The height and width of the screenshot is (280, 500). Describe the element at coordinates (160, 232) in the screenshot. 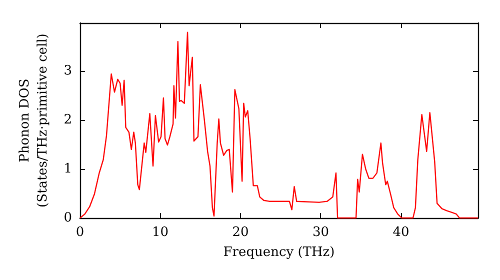

I see `x-tick-label: 10` at that location.